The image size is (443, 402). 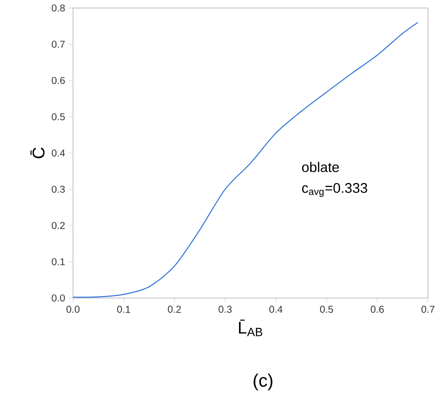 I want to click on x-tick-label: 0.7, so click(x=427, y=309).